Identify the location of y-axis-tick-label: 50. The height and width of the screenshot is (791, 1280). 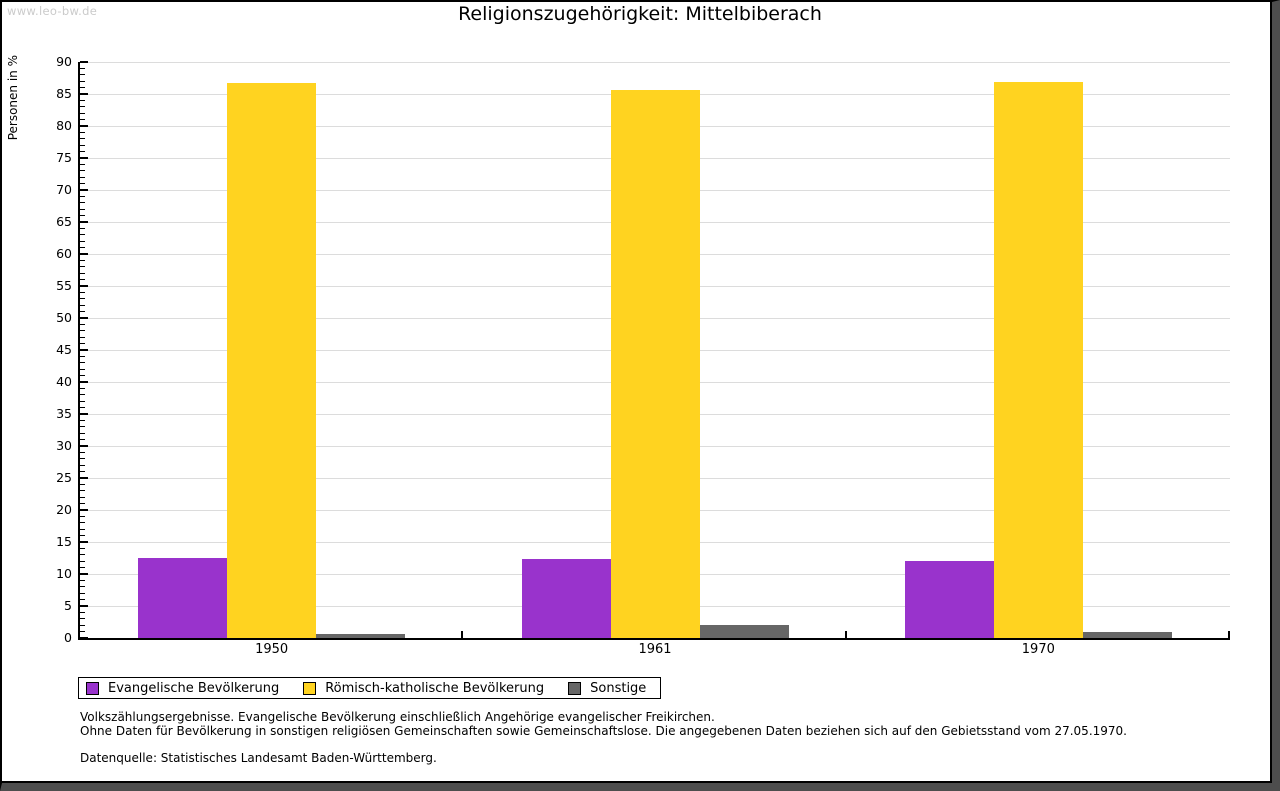
(64, 317).